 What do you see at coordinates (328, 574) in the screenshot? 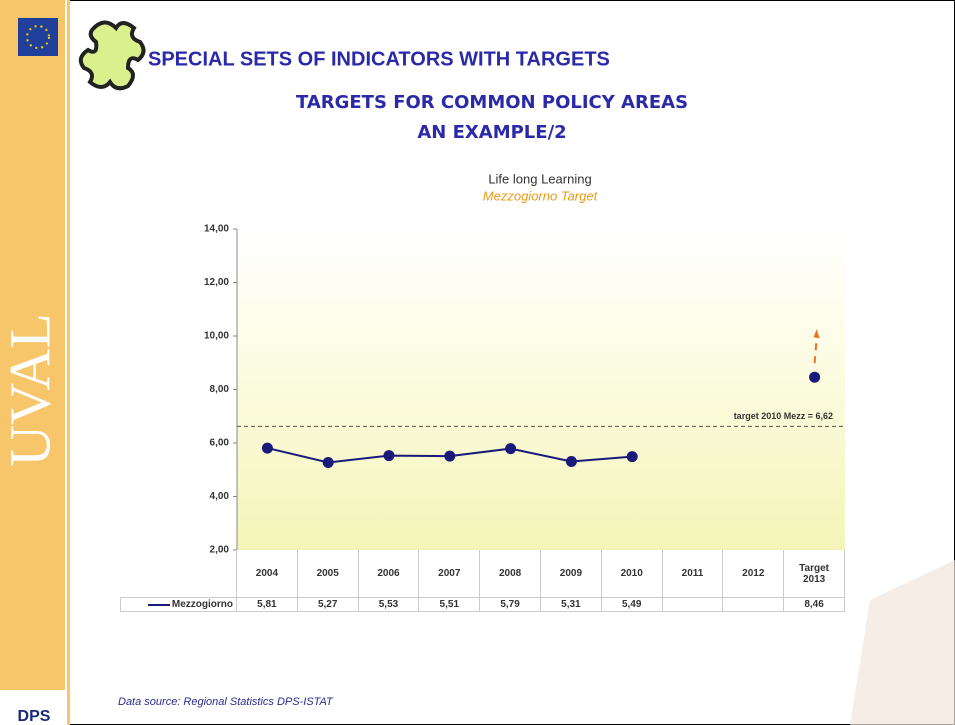
I see `x-tick-label: 2005` at bounding box center [328, 574].